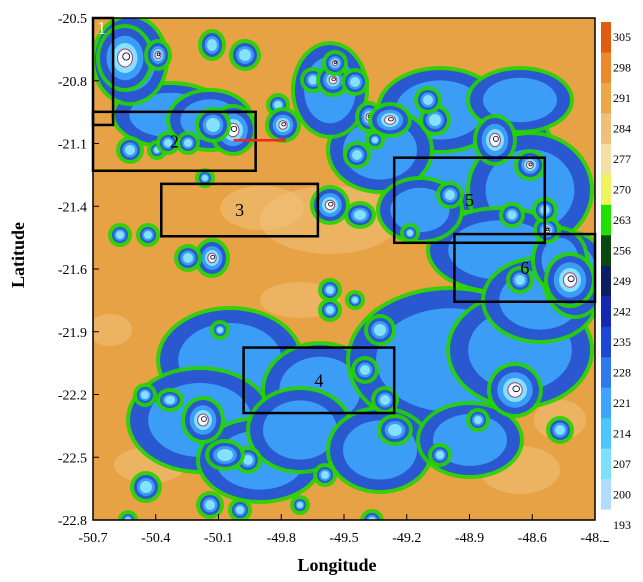  I want to click on colorbar-label: 235, so click(622, 342).